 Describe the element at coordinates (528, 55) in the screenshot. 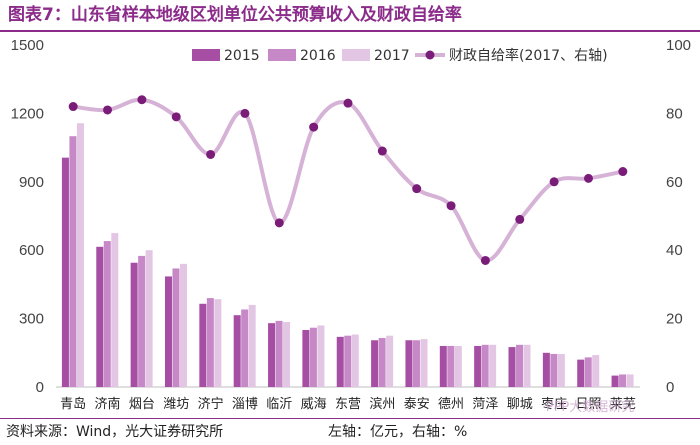

I see `legend-label-self-sufficiency: 财政自给率(2017、右轴)` at that location.